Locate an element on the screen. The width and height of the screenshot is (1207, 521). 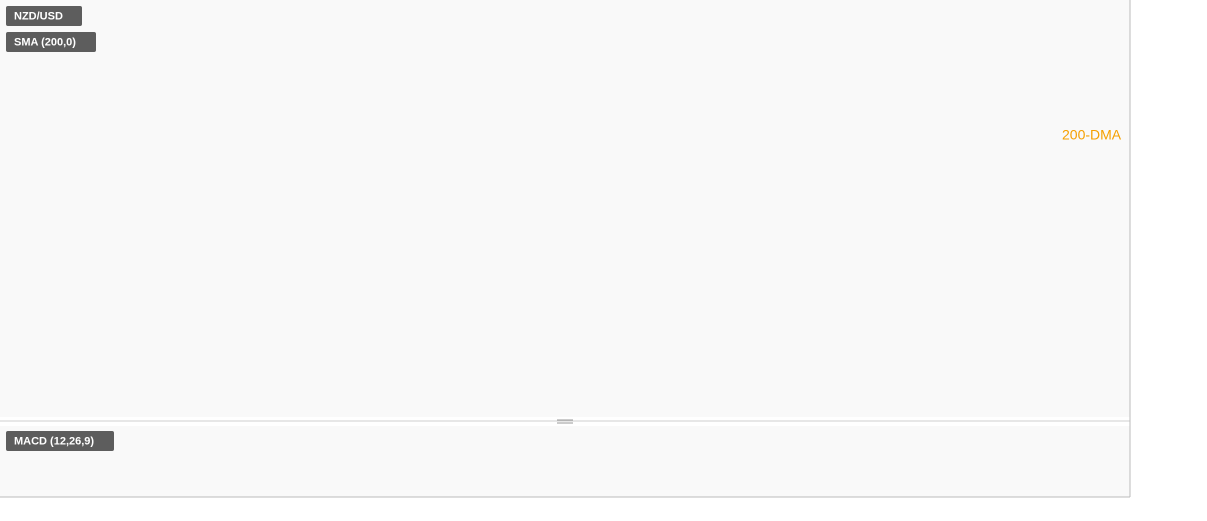
resize-grip is located at coordinates (565, 421).